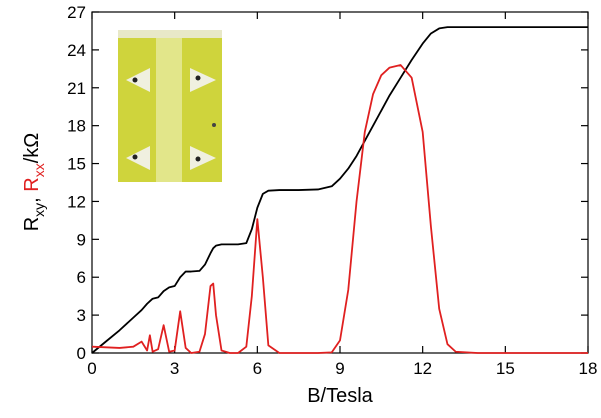 The height and width of the screenshot is (418, 601). I want to click on y-tick-label: 0, so click(81, 353).